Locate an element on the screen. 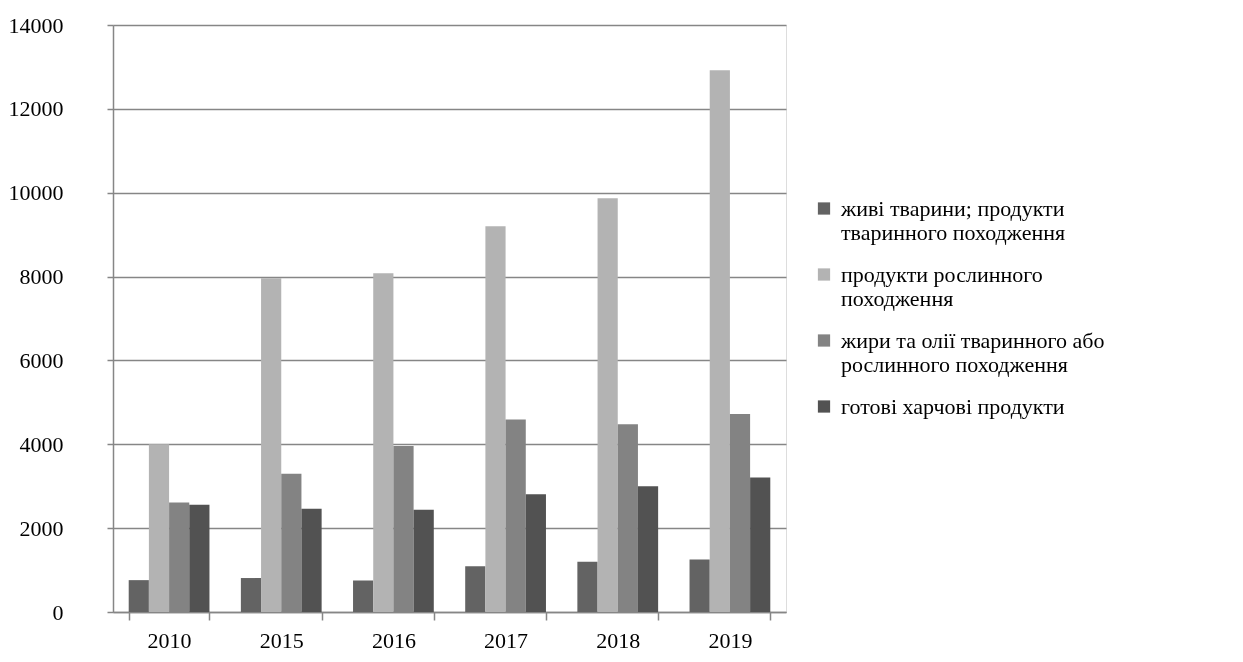 The image size is (1243, 662). x-tick-label: 2019 is located at coordinates (730, 640).